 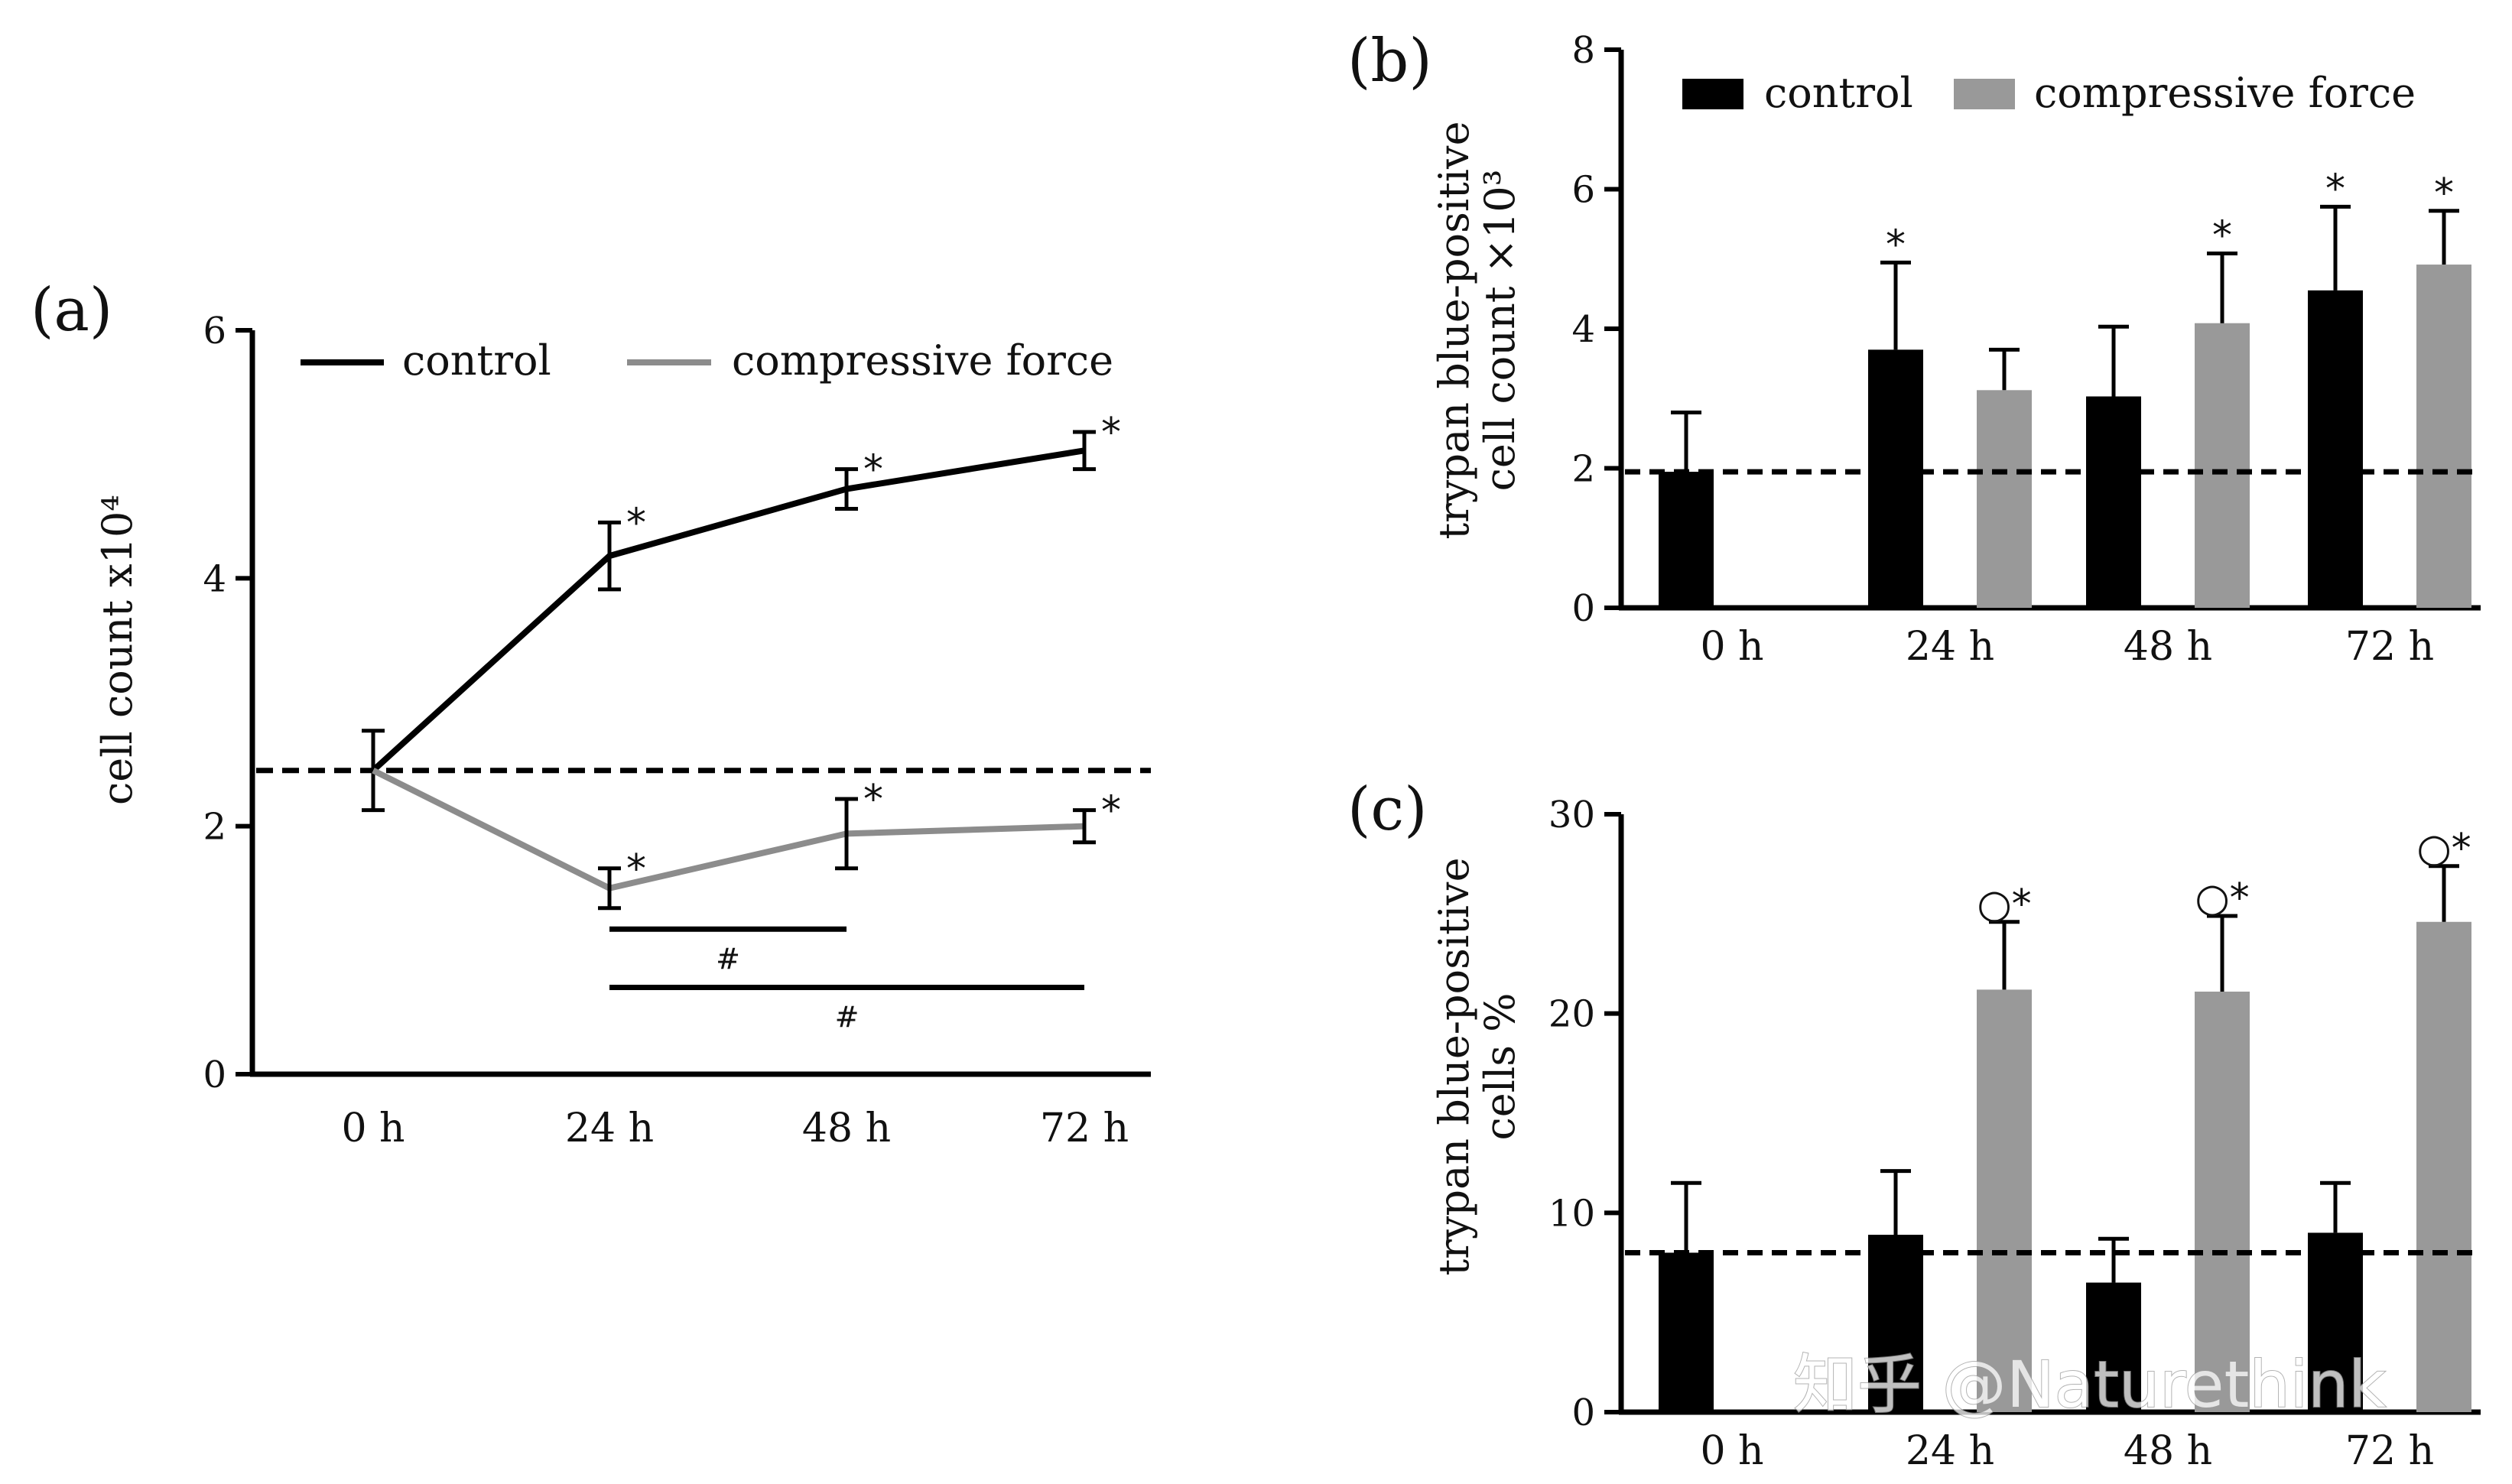 I want to click on panel-b-y-tick-label: 6, so click(x=1583, y=190).